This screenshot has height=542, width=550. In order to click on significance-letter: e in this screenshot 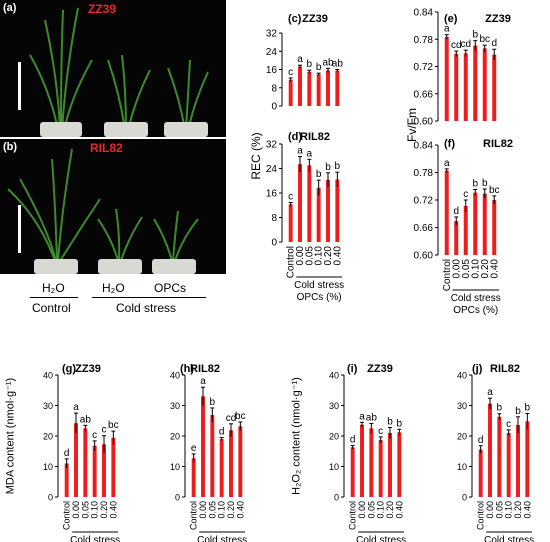, I will do `click(194, 448)`.